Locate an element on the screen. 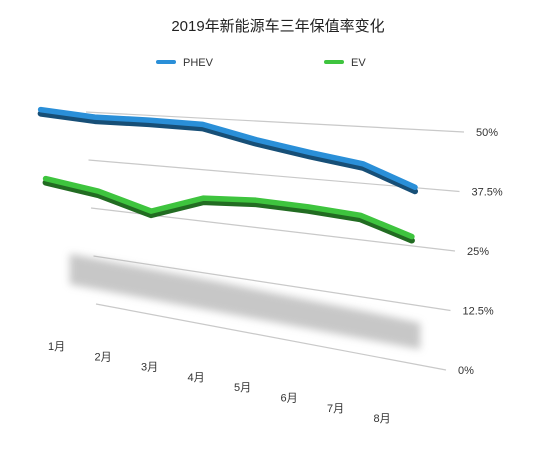 The width and height of the screenshot is (557, 453). legend: PHEV EV is located at coordinates (261, 63).